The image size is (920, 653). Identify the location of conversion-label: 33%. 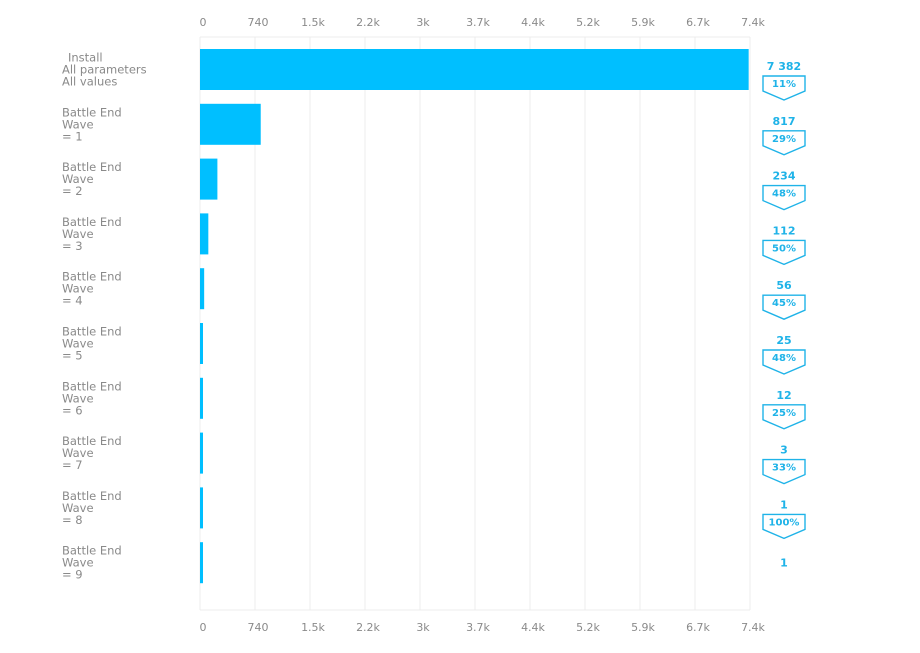
(784, 468).